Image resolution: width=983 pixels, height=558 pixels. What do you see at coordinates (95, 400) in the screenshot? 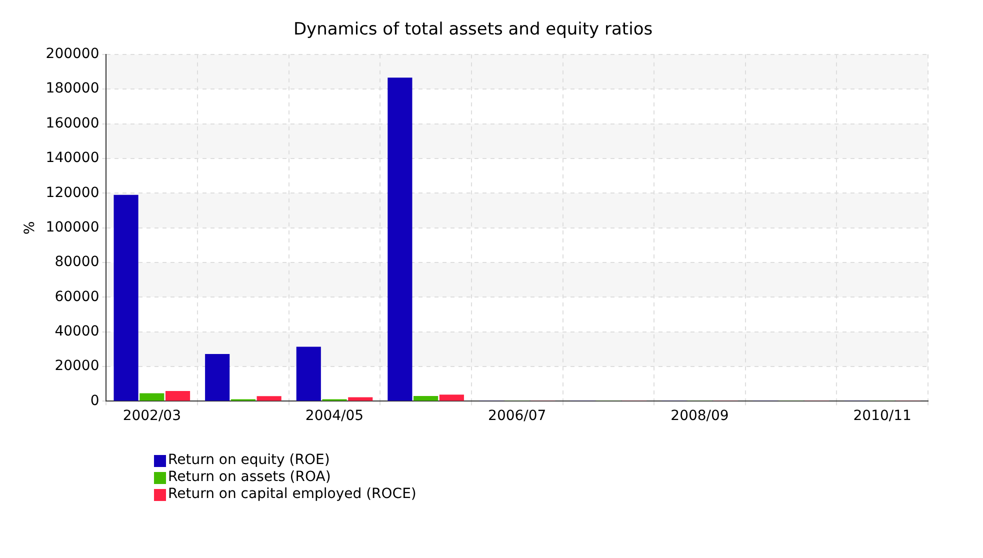
I see `y-tick-label: 0` at bounding box center [95, 400].